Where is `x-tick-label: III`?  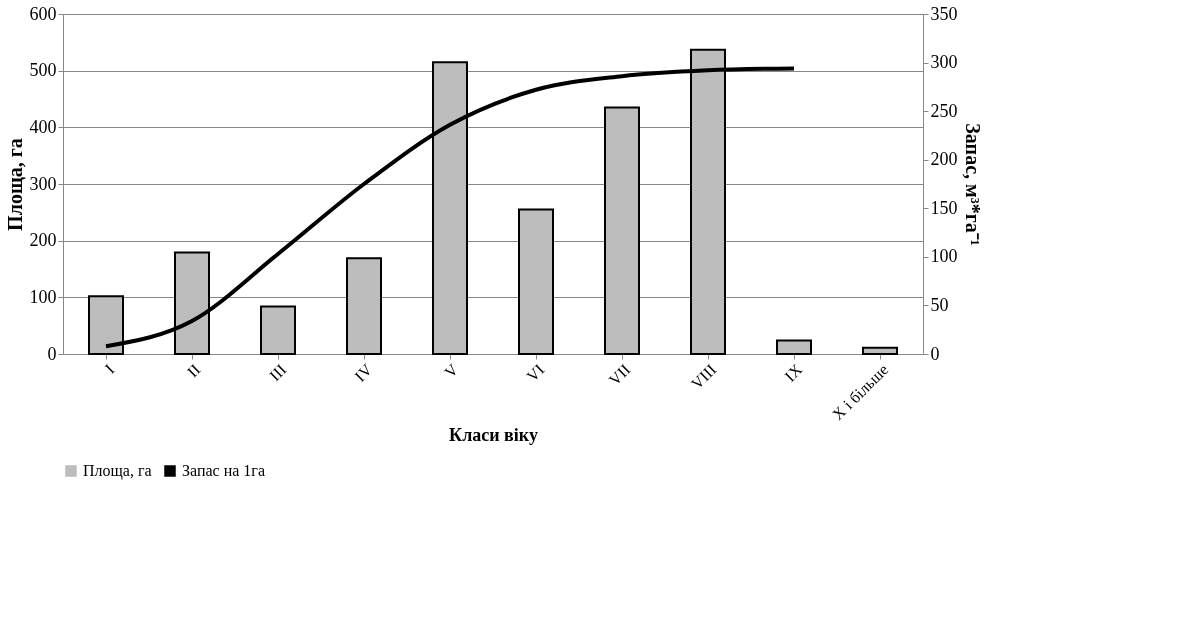 x-tick-label: III is located at coordinates (277, 372).